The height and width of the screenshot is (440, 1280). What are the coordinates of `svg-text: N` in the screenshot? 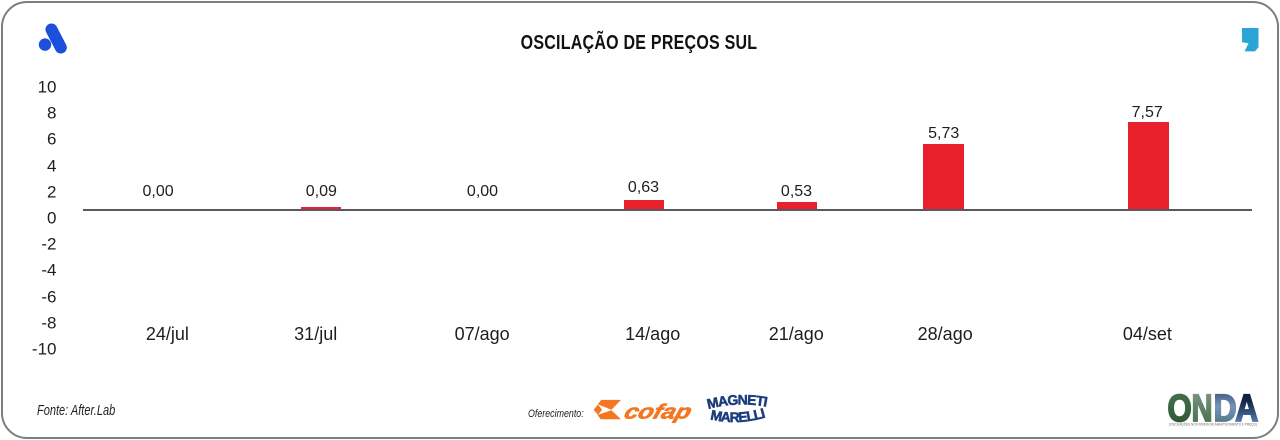 It's located at (1202, 410).